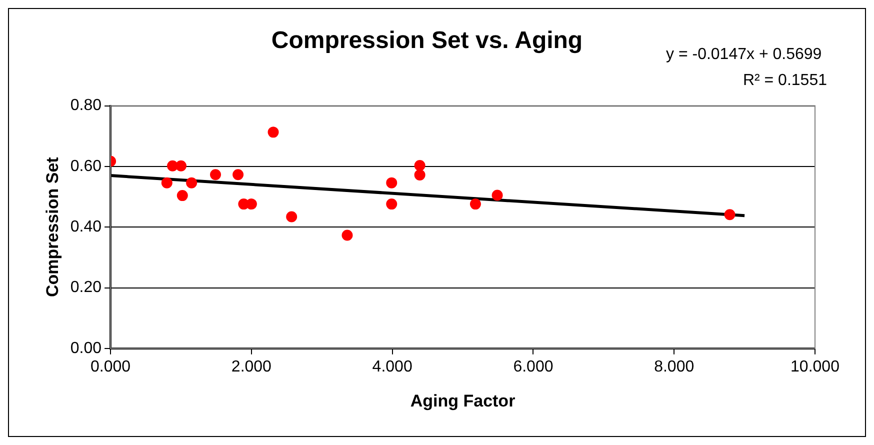 The width and height of the screenshot is (874, 445). I want to click on y-tick-label: 0.20, so click(86, 287).